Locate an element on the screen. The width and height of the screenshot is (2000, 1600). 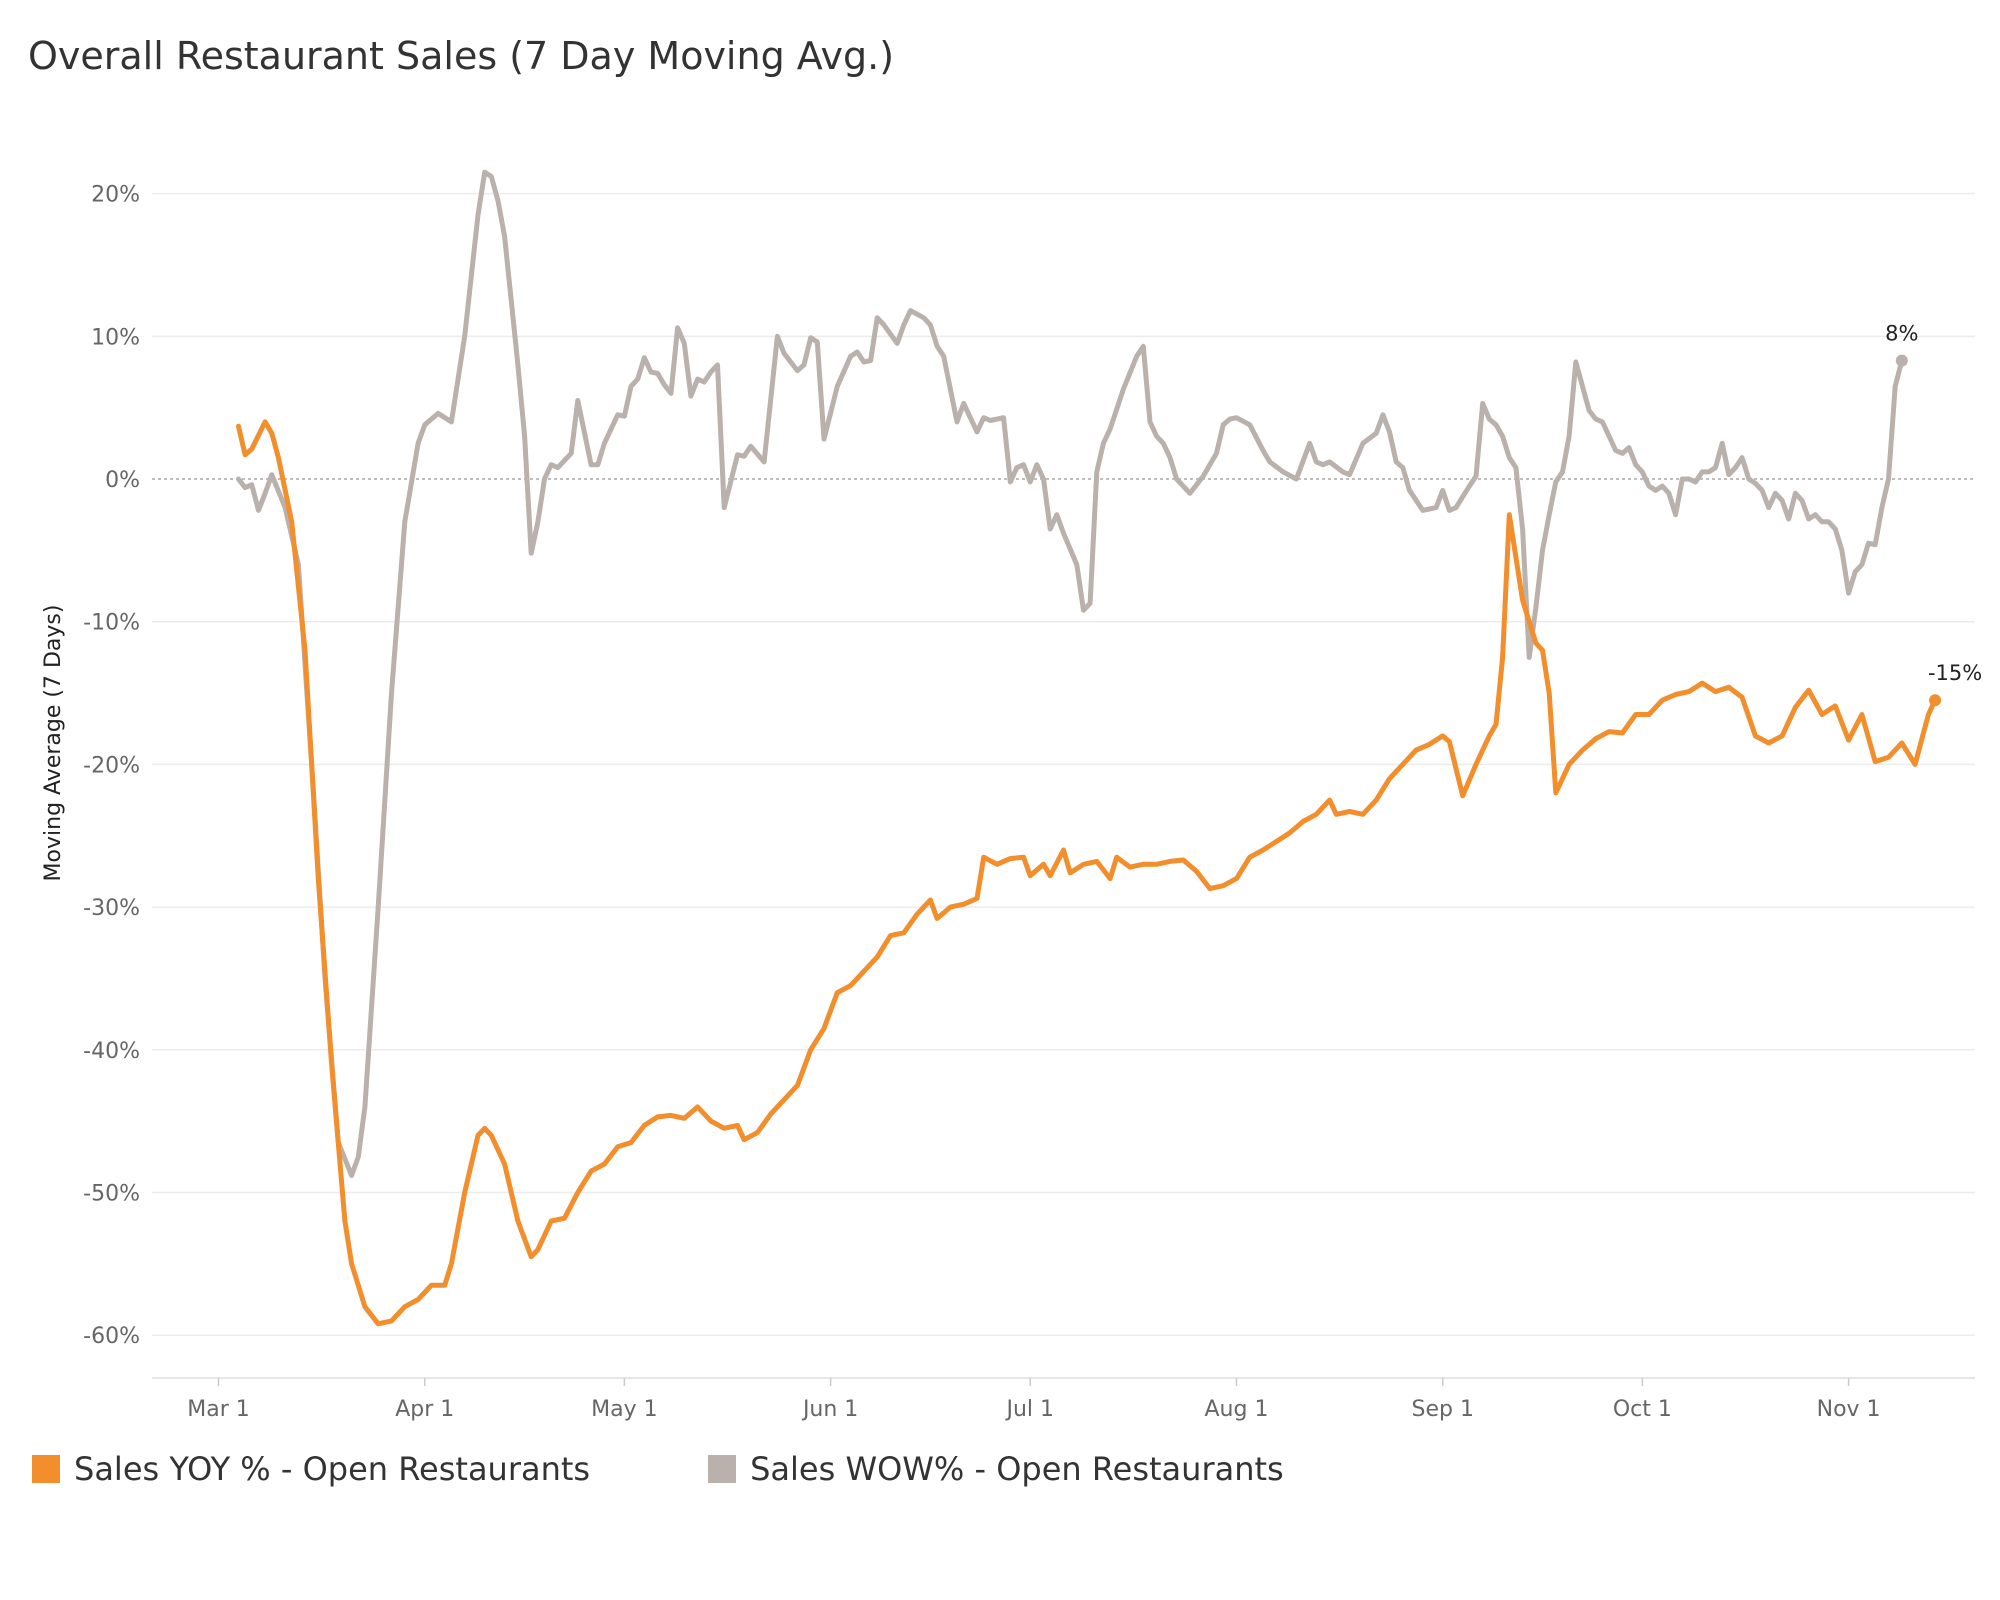
y-tick-label: 10% is located at coordinates (115, 337).